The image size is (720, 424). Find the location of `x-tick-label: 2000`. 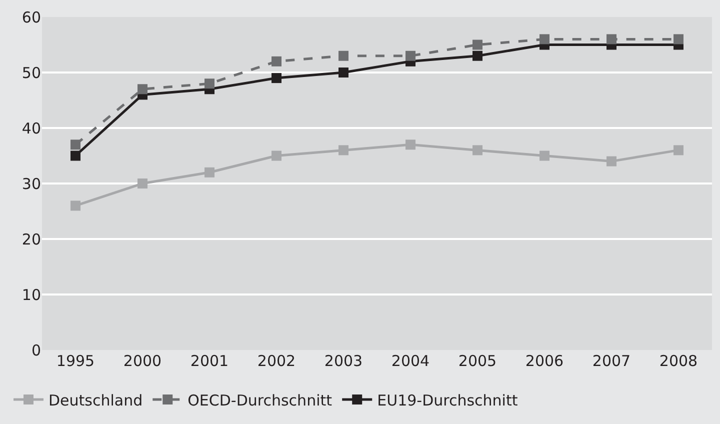

x-tick-label: 2000 is located at coordinates (142, 361).